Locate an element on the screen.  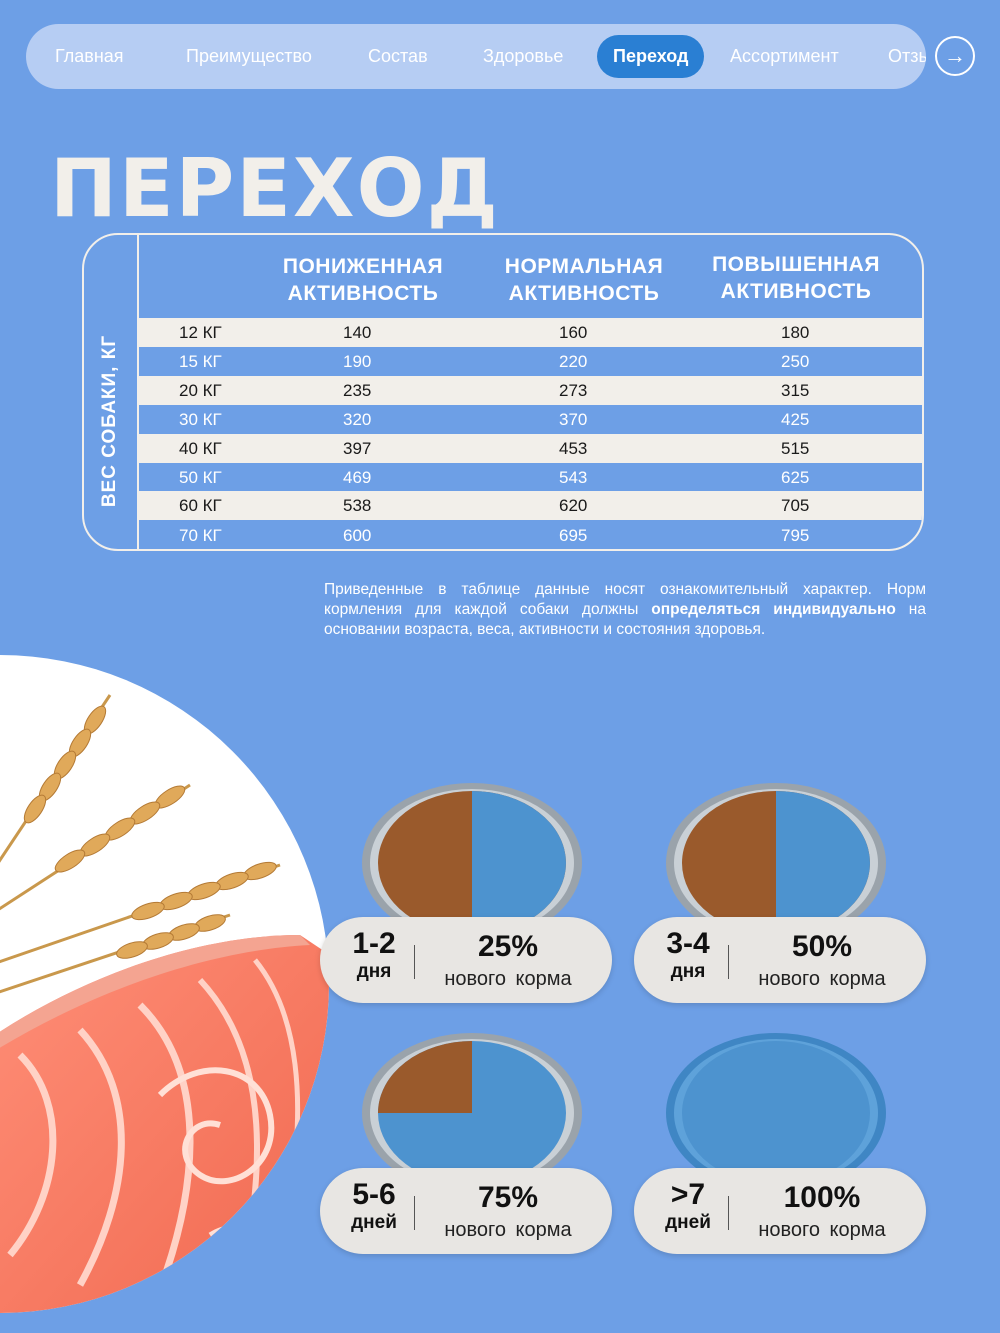
column-header-line: ПОНИЖЕННАЯ is located at coordinates (363, 266).